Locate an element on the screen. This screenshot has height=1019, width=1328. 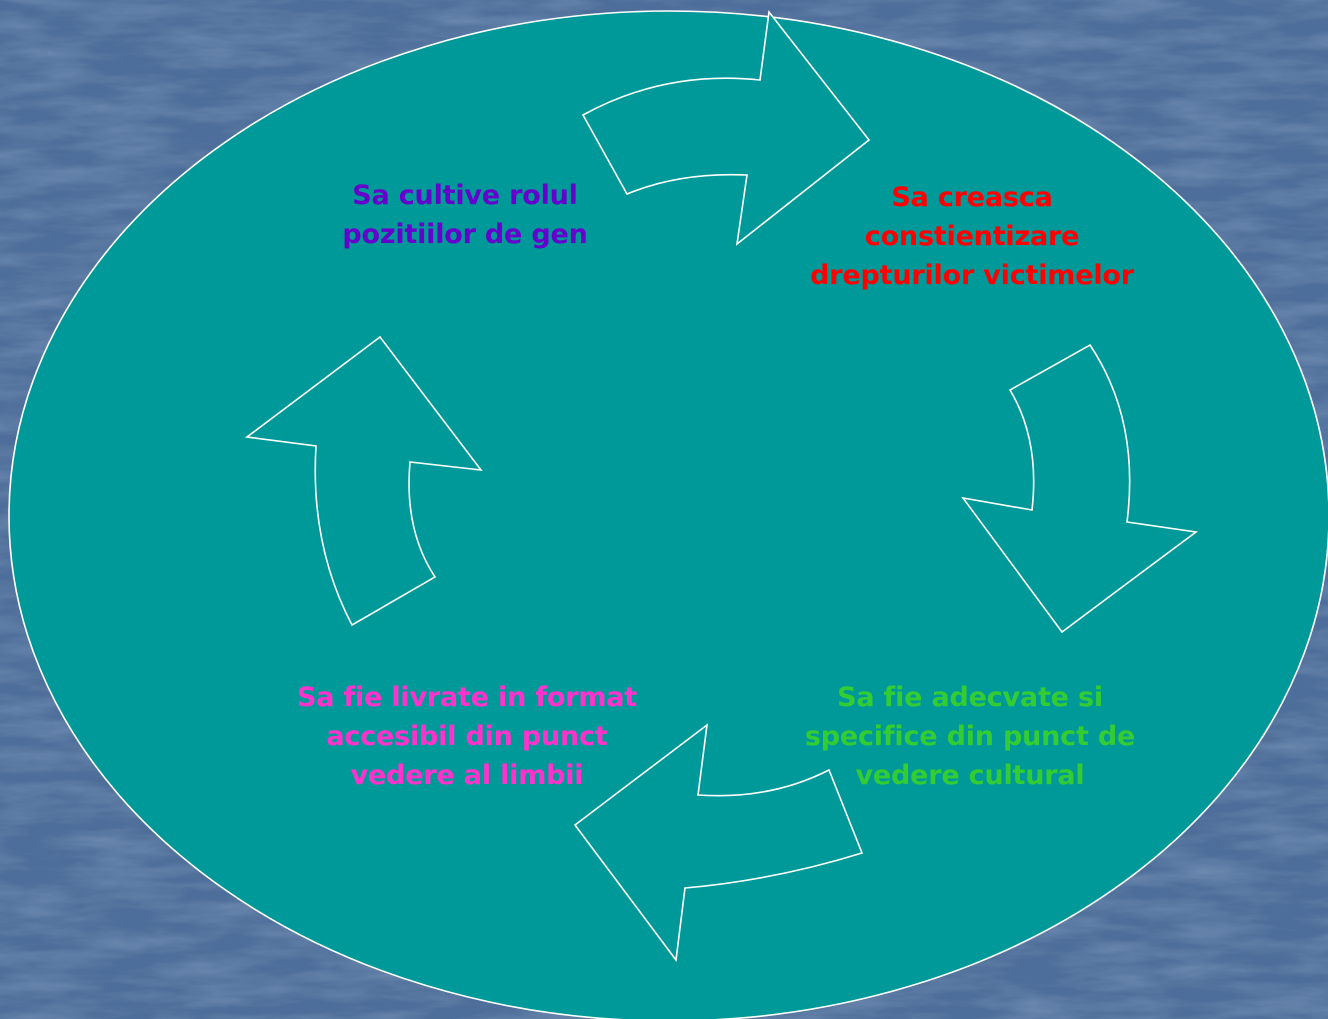
arrow-top-icon is located at coordinates (726, 128).